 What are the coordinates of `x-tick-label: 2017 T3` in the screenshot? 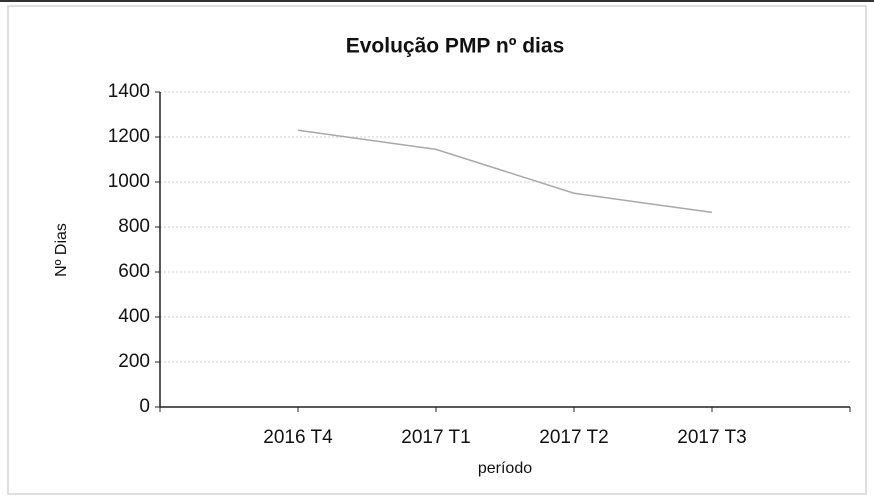 It's located at (711, 437).